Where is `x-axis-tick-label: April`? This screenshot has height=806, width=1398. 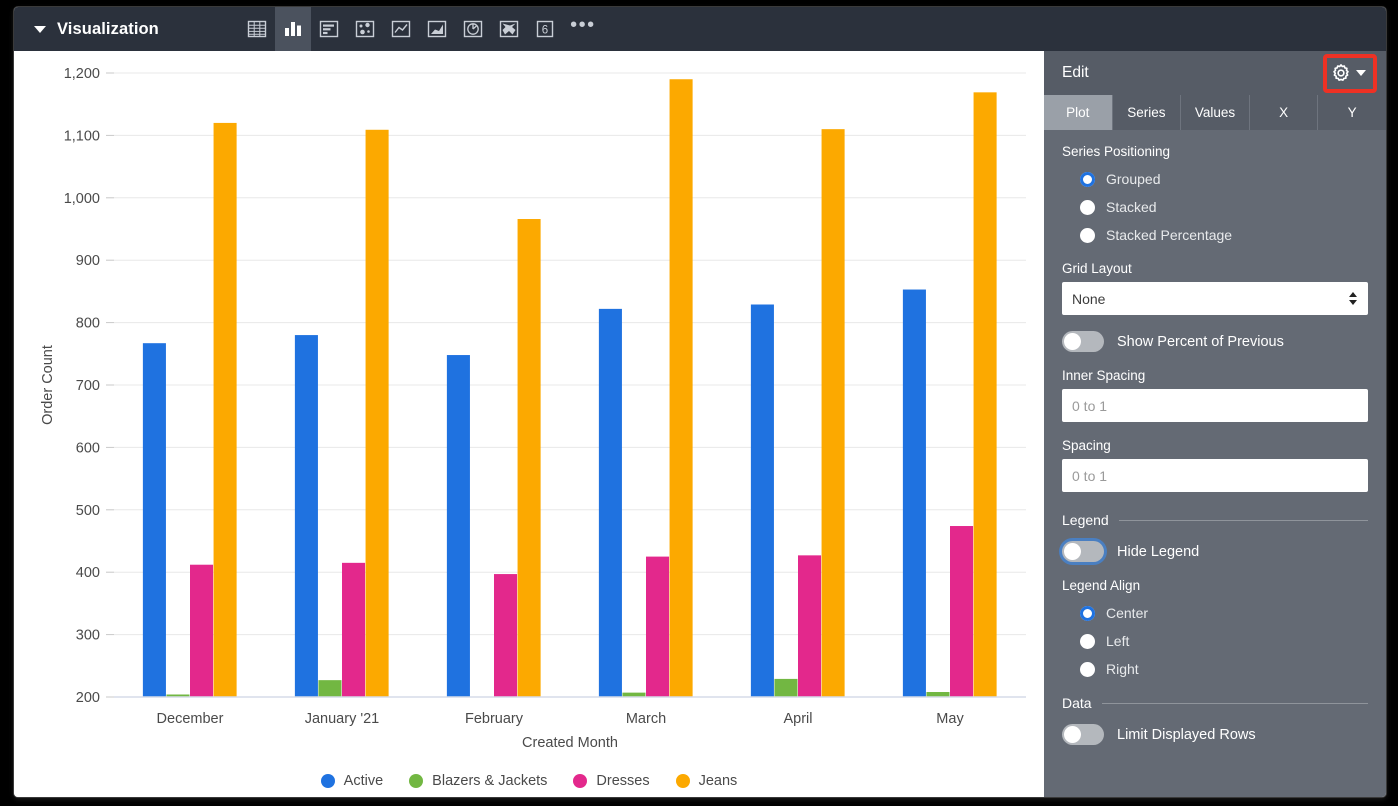 x-axis-tick-label: April is located at coordinates (797, 719).